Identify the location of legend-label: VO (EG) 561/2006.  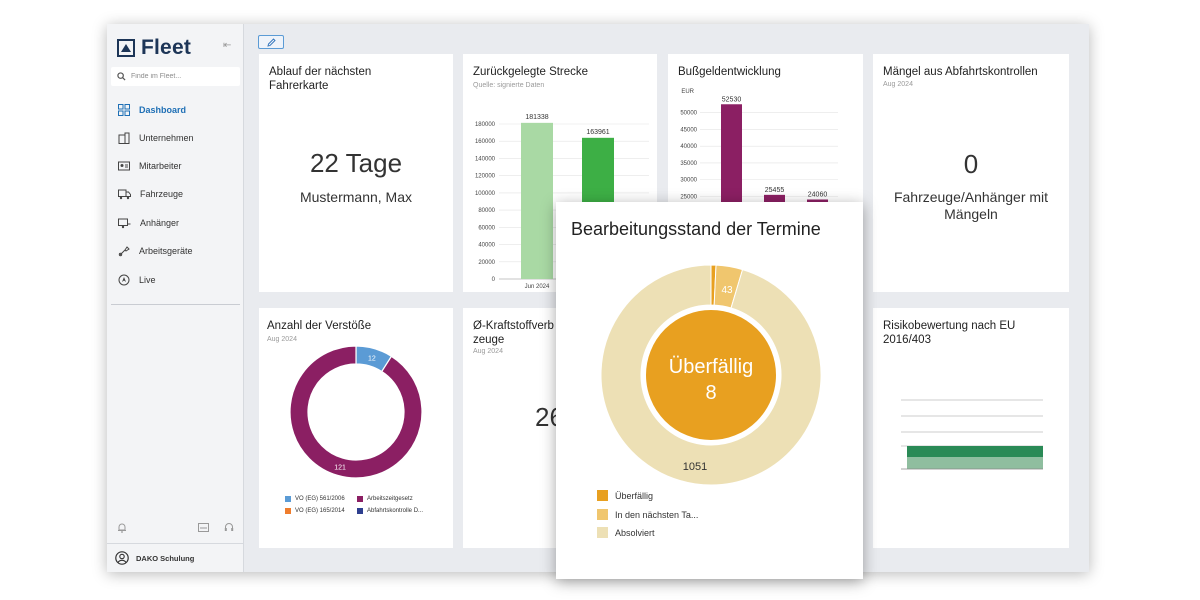
(320, 499).